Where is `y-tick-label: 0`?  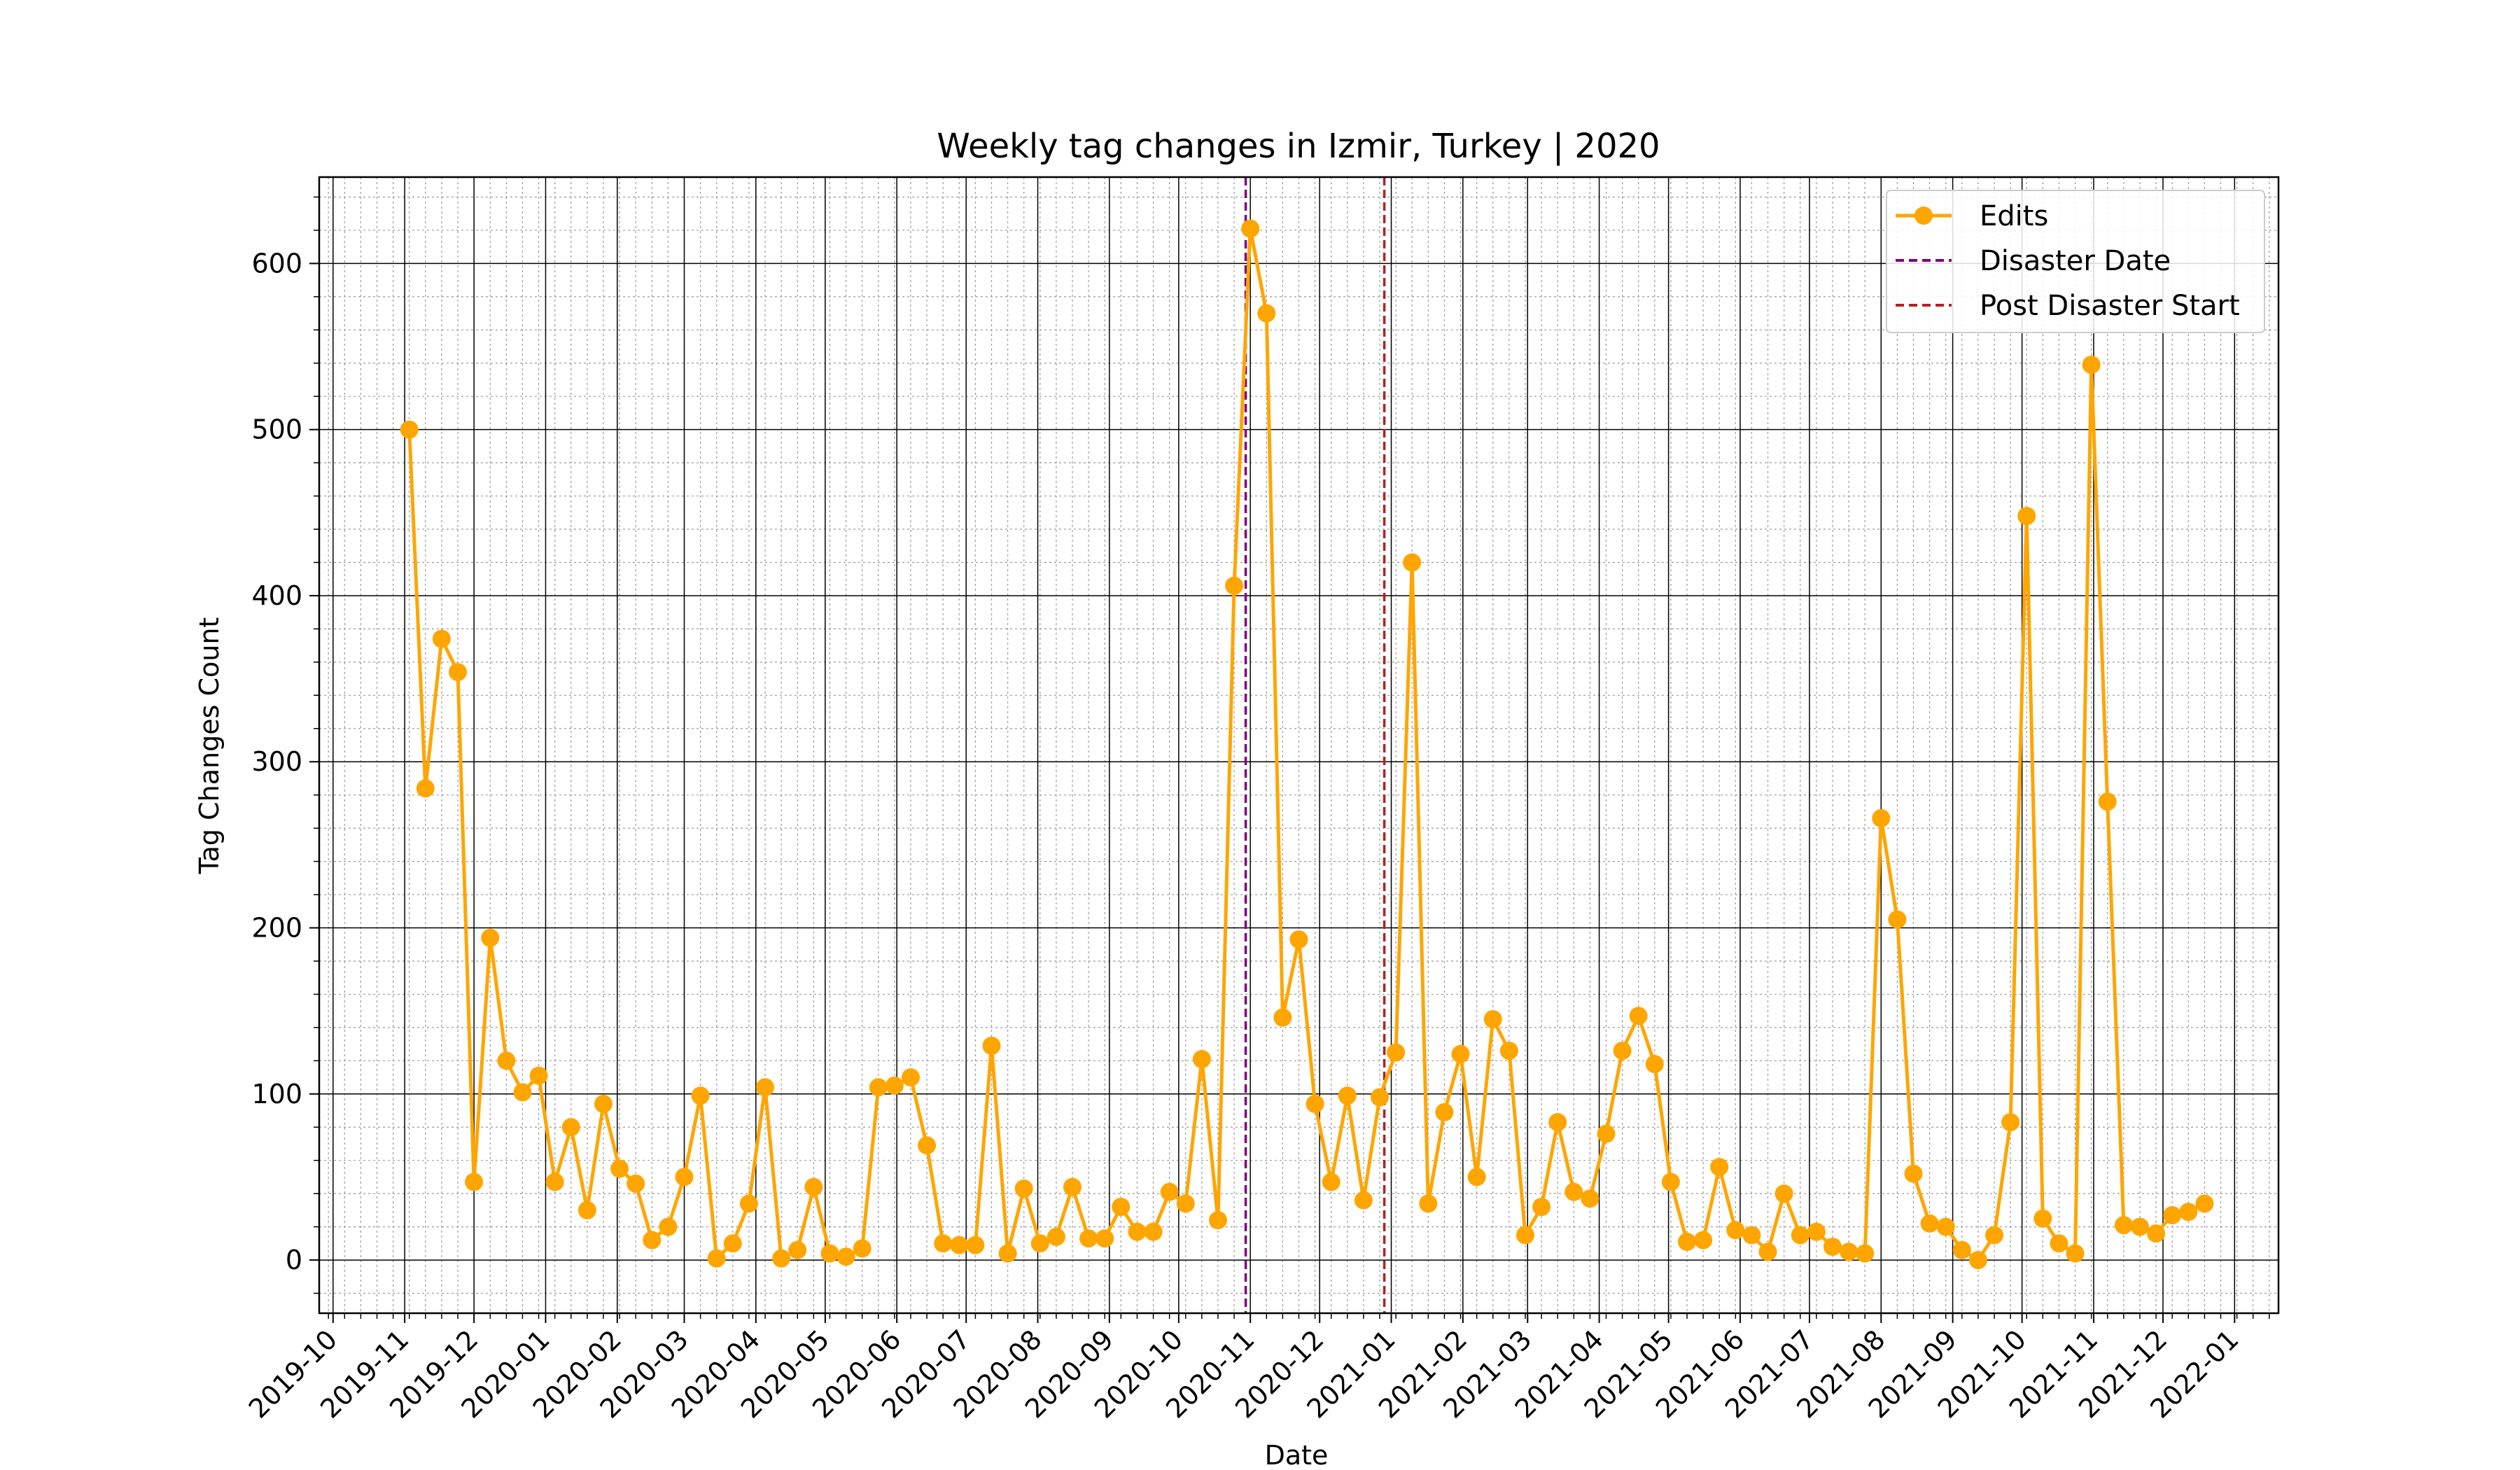
y-tick-label: 0 is located at coordinates (294, 1260).